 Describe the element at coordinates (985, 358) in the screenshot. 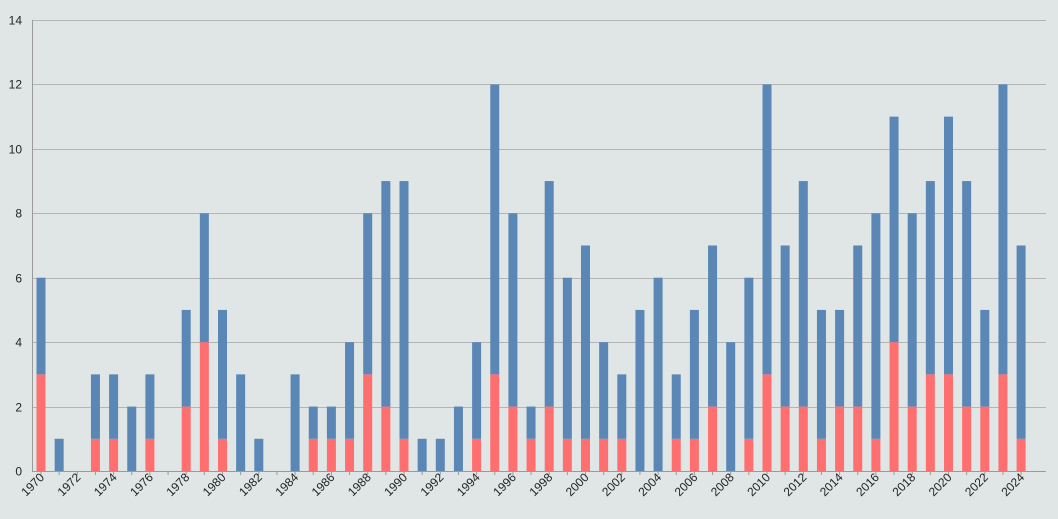

I see `bar-segment-upper-2022` at that location.